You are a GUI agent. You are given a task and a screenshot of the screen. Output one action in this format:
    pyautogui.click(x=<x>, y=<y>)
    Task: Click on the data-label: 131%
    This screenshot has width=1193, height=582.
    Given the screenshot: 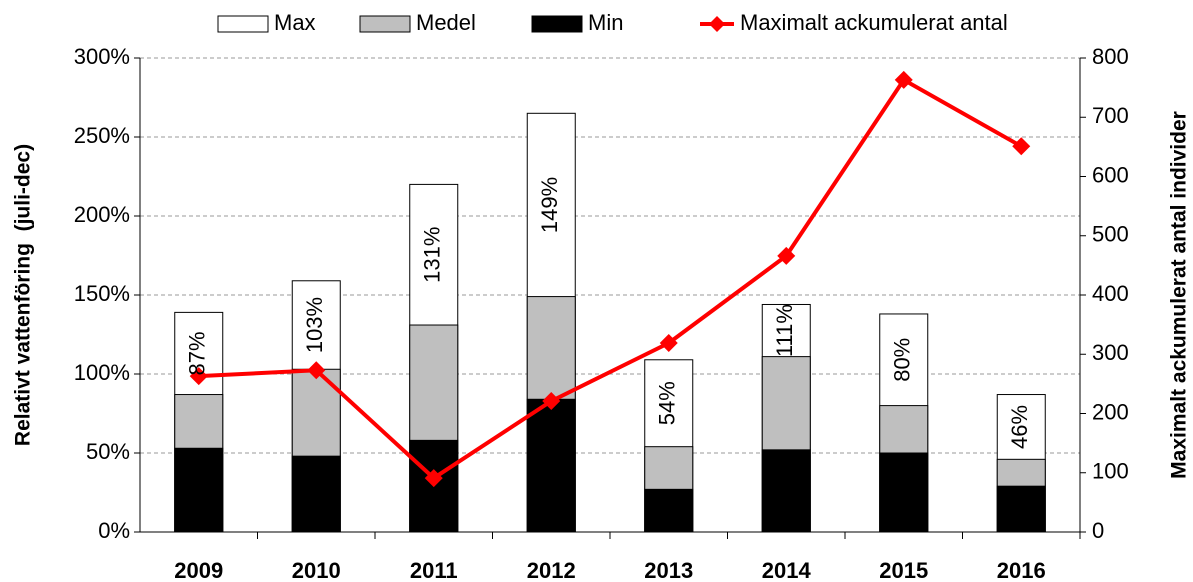 What is the action you would take?
    pyautogui.click(x=432, y=255)
    